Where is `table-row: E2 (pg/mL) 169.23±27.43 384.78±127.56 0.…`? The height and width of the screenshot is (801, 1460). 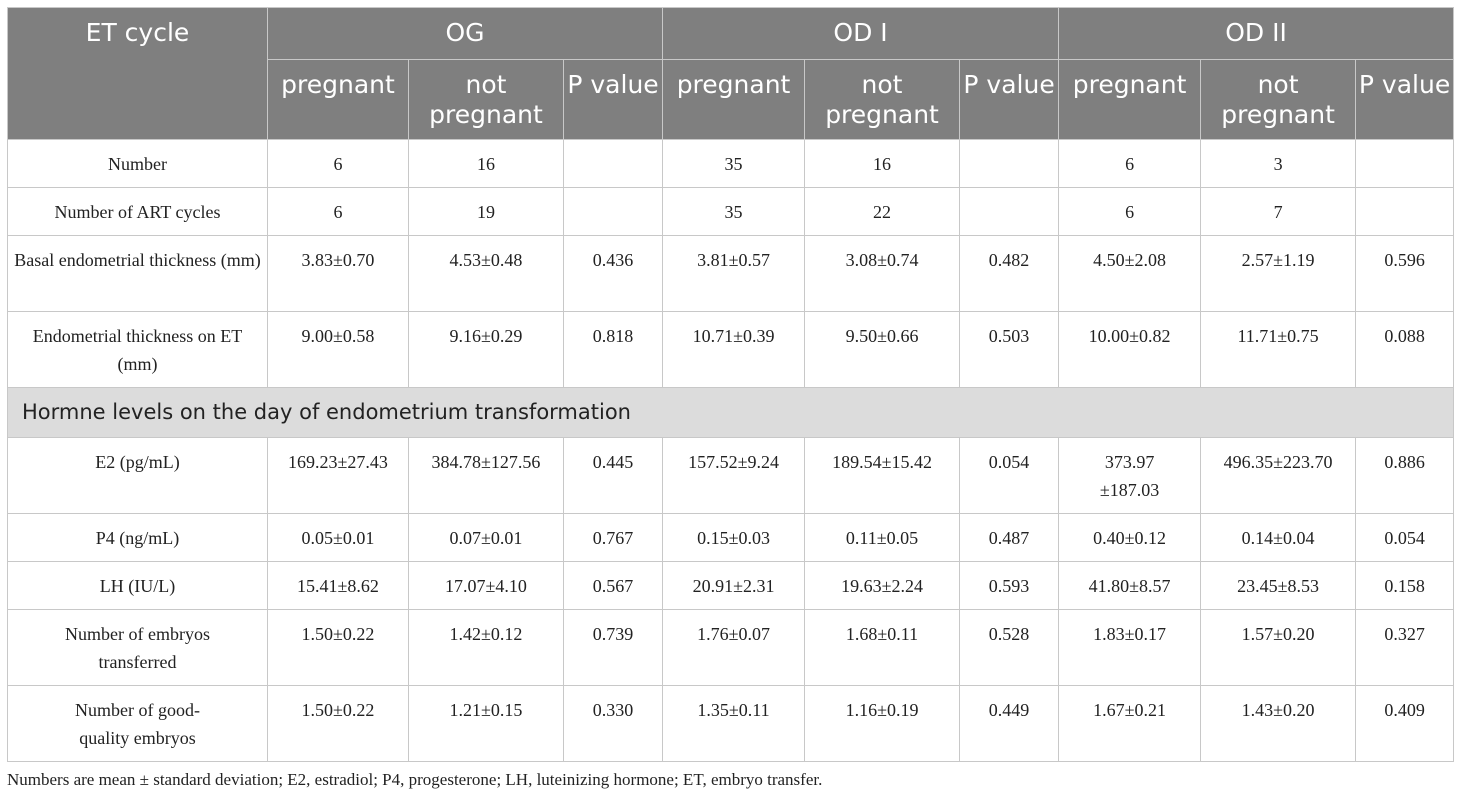
table-row: E2 (pg/mL) 169.23±27.43 384.78±127.56 0.… is located at coordinates (731, 475).